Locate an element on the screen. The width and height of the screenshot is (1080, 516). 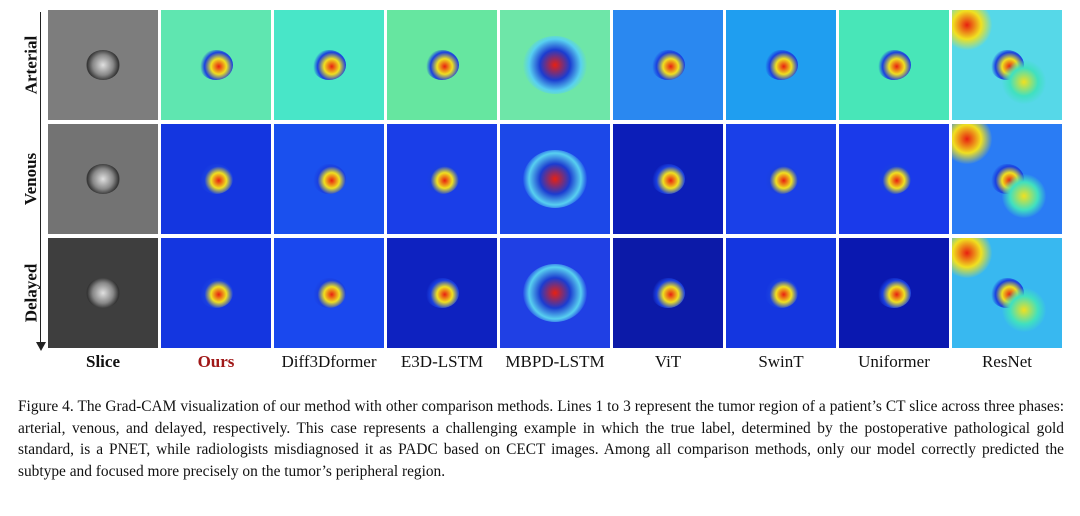
heatmap-cell-delayed-uniformer is located at coordinates (894, 293).